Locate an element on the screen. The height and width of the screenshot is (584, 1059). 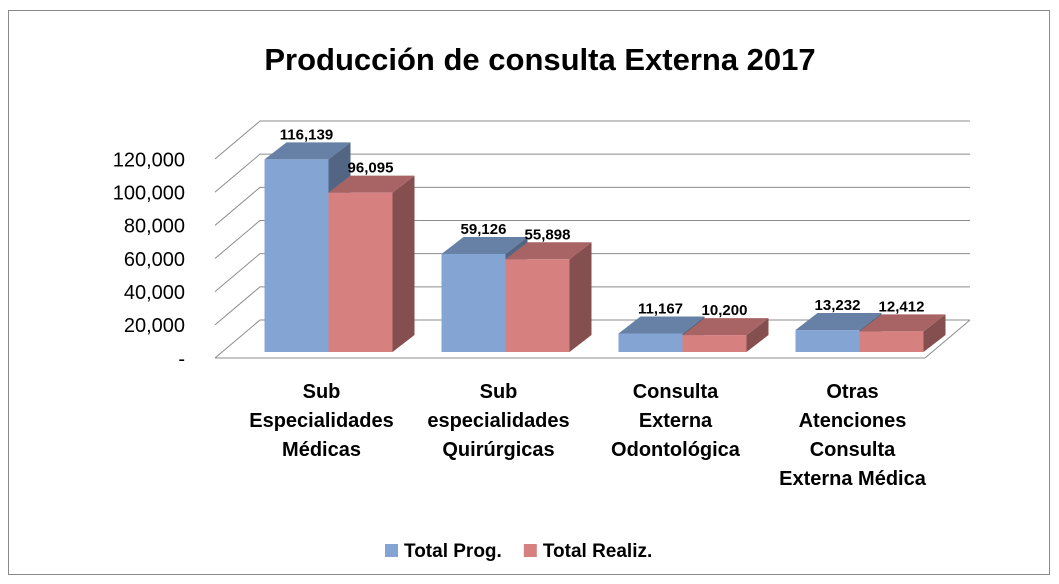
data-label: 12,412 is located at coordinates (902, 306).